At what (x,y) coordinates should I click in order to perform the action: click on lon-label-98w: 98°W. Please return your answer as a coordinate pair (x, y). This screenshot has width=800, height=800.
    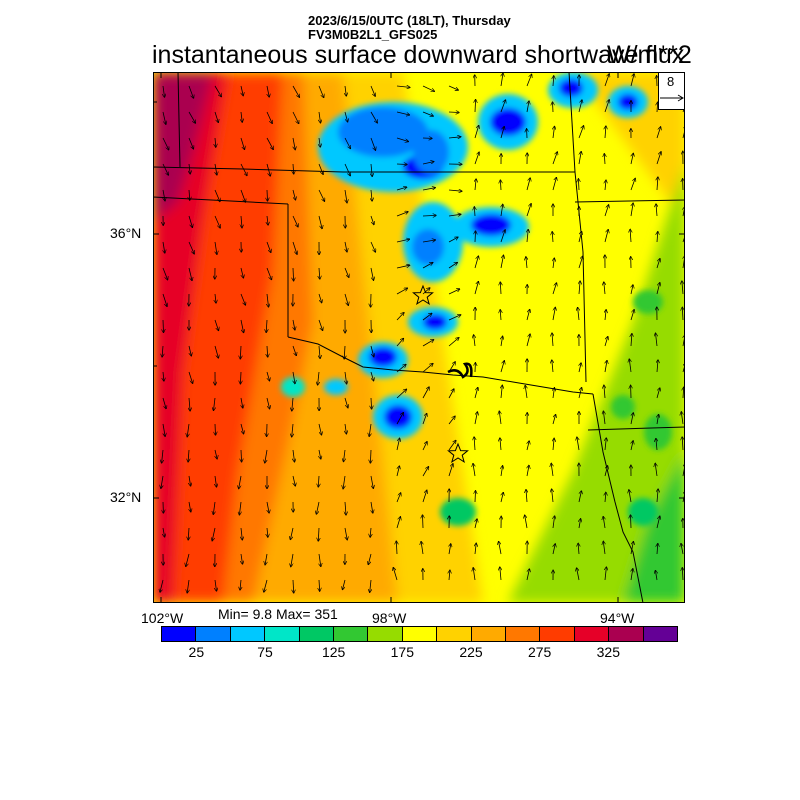
    Looking at the image, I should click on (389, 618).